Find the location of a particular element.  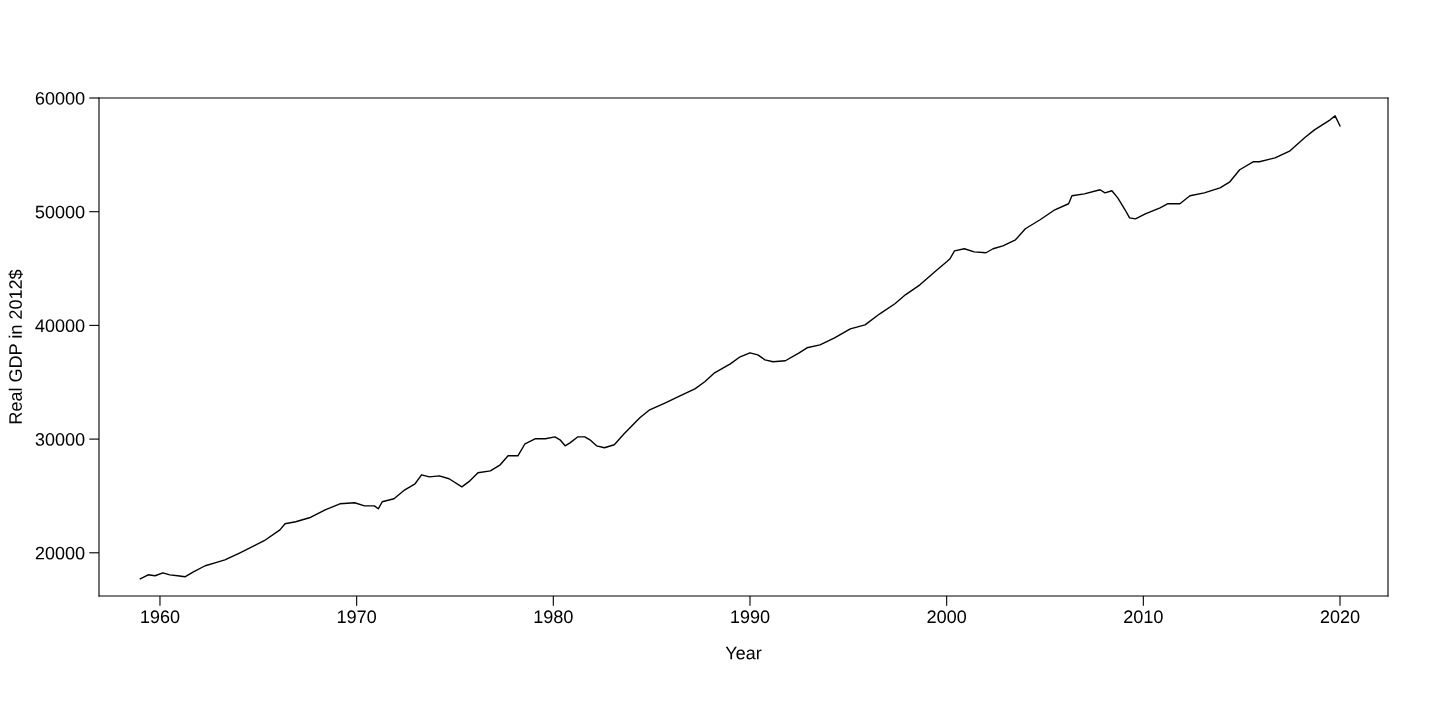

y-tick-label: 40000 is located at coordinates (60, 326).